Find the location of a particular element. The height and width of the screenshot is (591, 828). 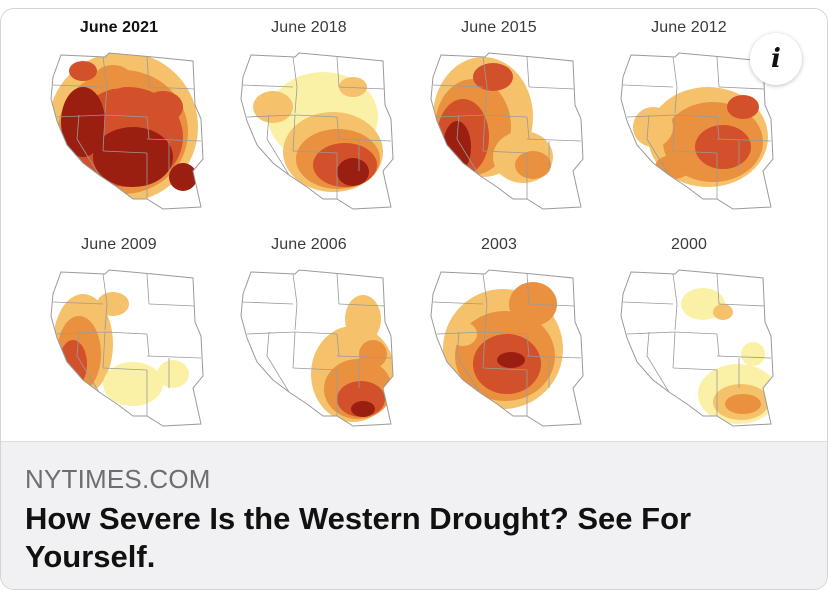

map-year-label: June 2015 is located at coordinates (499, 27).